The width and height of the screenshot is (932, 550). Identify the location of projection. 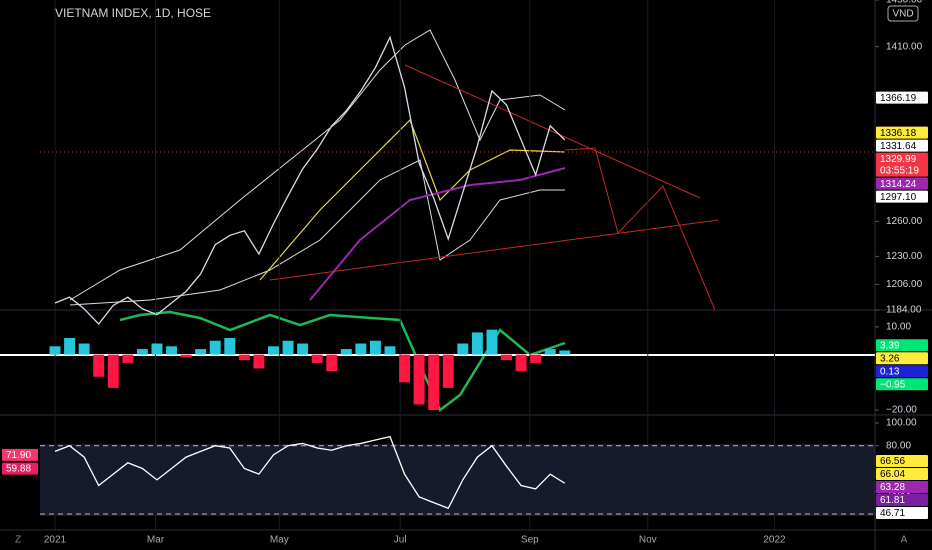
(640, 229).